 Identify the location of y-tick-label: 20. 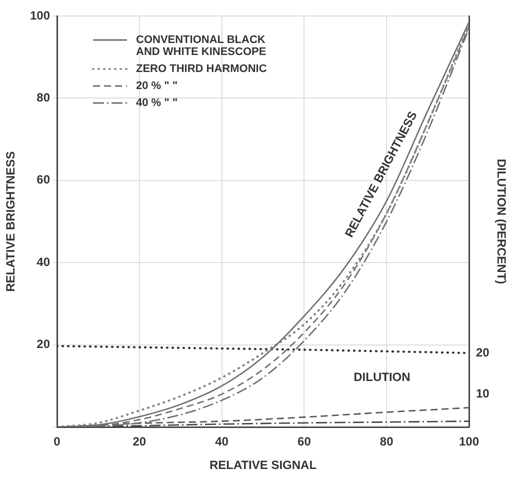
(43, 344).